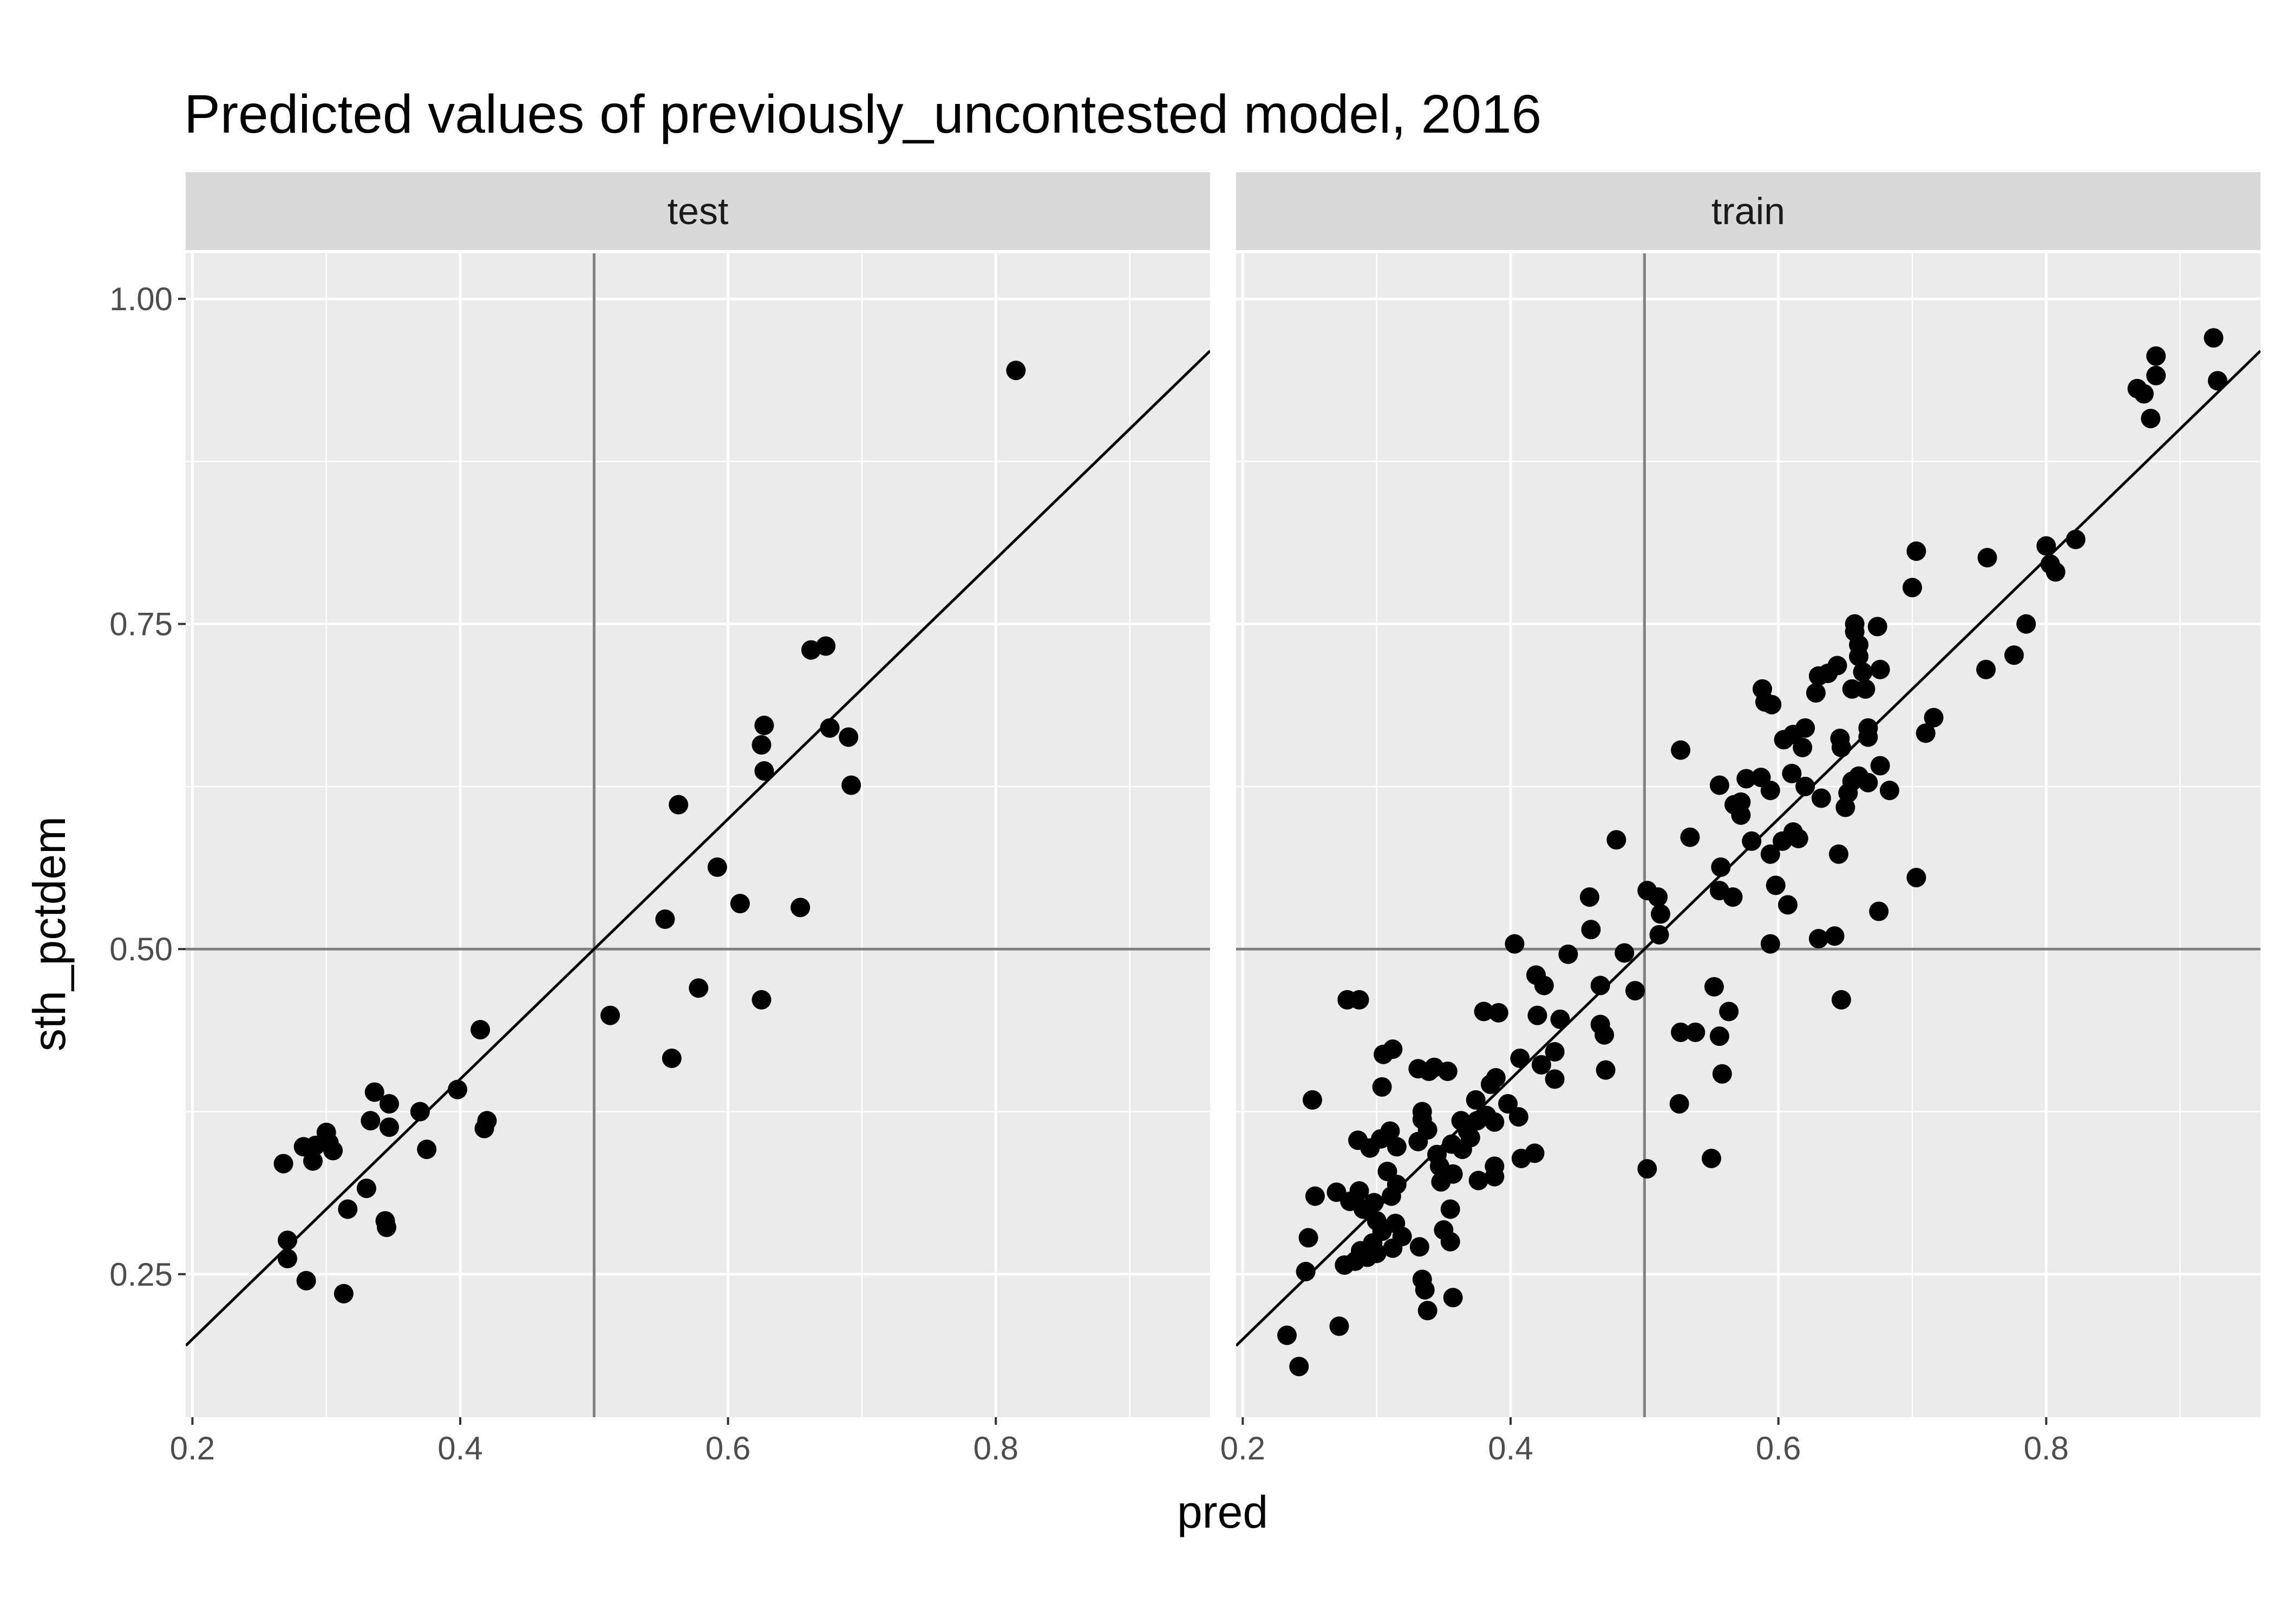 This screenshot has width=2274, height=1624. What do you see at coordinates (141, 299) in the screenshot?
I see `y-tick-label: 1.00` at bounding box center [141, 299].